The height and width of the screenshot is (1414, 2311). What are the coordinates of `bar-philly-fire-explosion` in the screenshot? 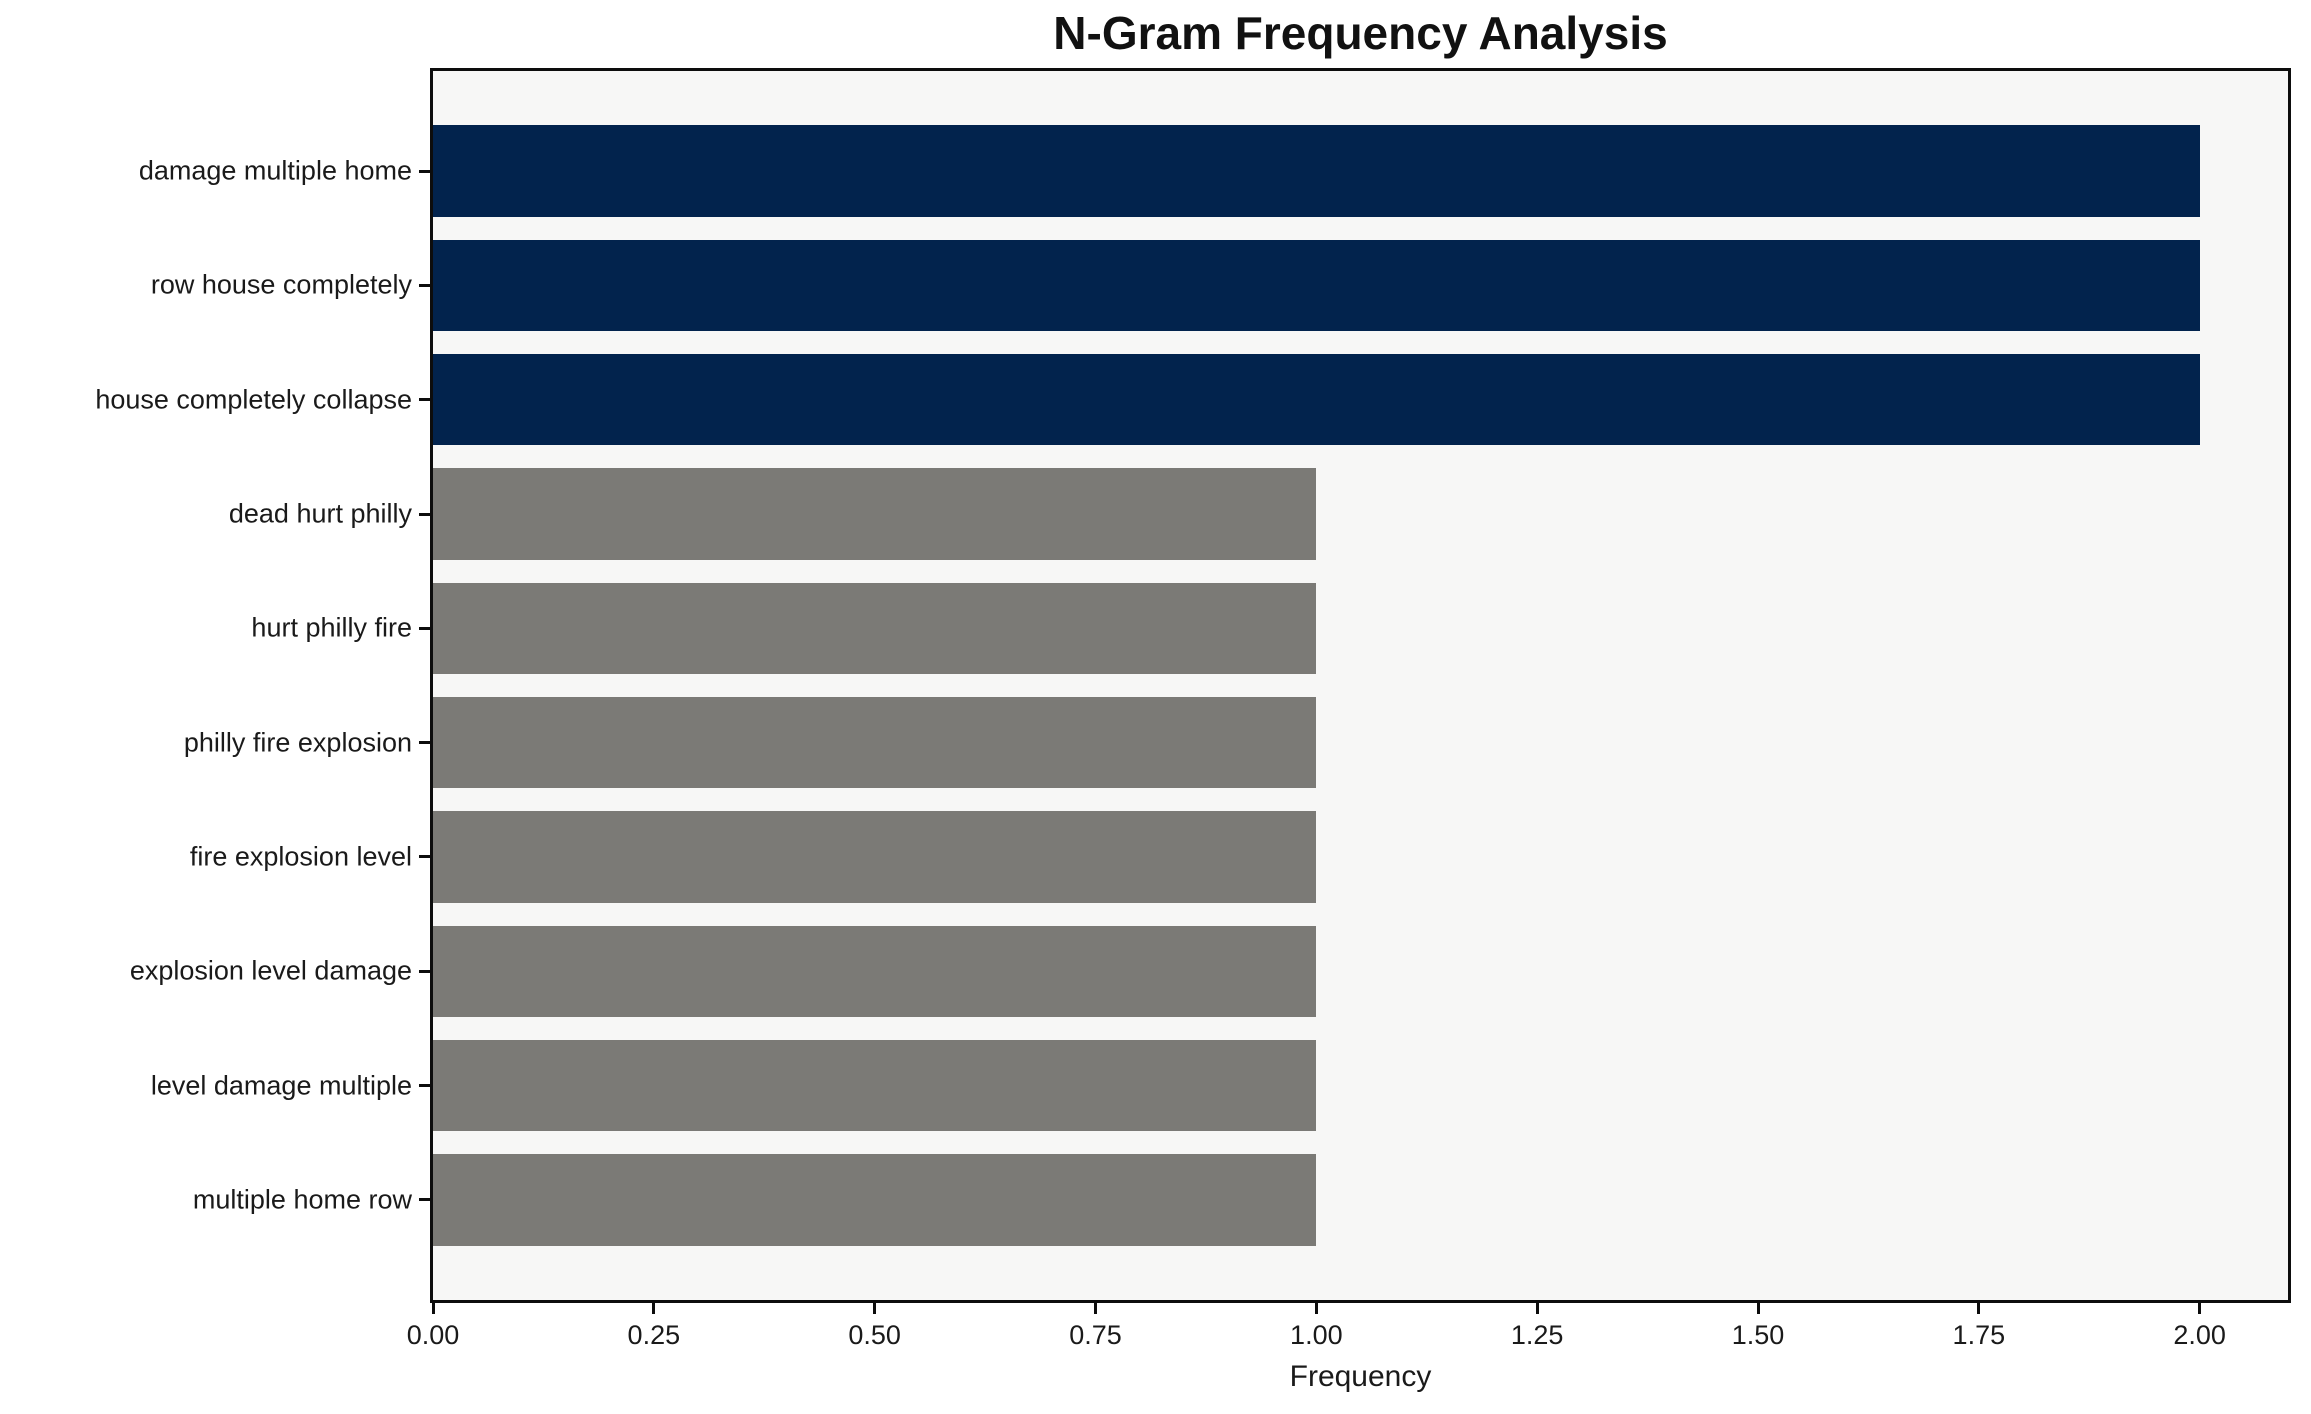 It's located at (875, 742).